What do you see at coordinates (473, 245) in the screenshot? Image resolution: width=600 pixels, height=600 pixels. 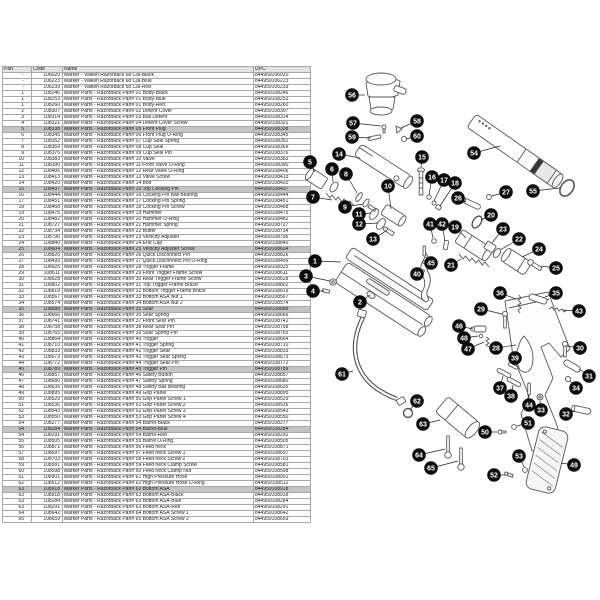 I see `hammer-drawing` at bounding box center [473, 245].